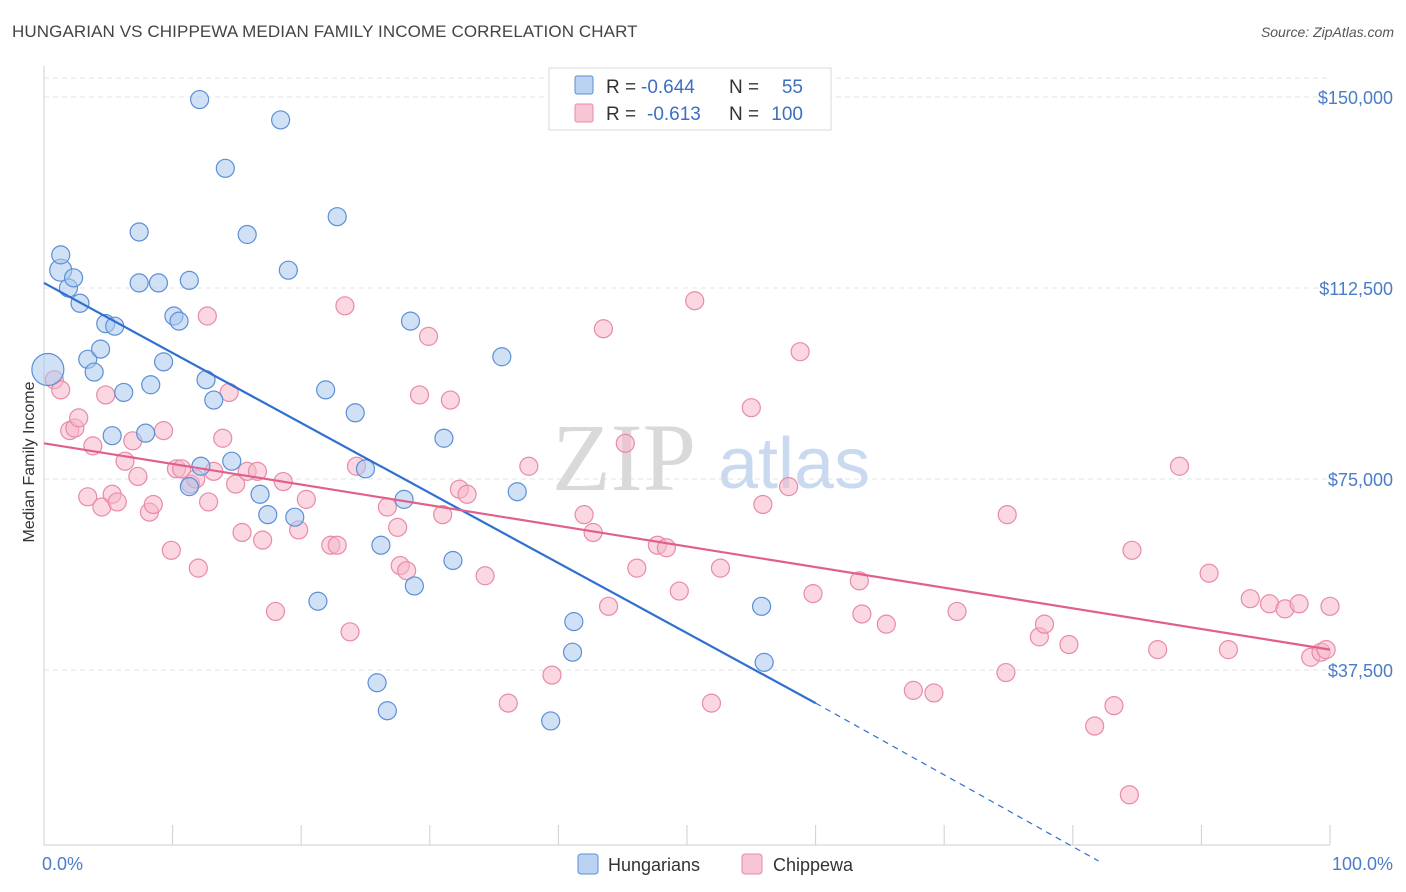 The height and width of the screenshot is (892, 1406). What do you see at coordinates (1355, 98) in the screenshot?
I see `y-tick-label: $150,000` at bounding box center [1355, 98].